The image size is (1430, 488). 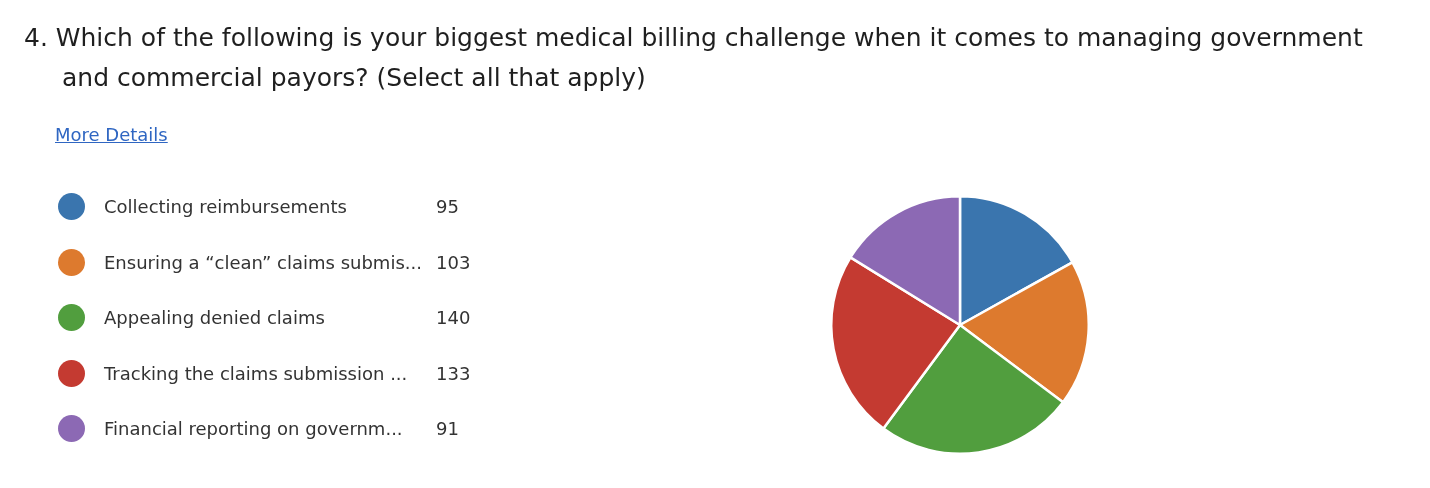 What do you see at coordinates (453, 262) in the screenshot?
I see `data-label: 103` at bounding box center [453, 262].